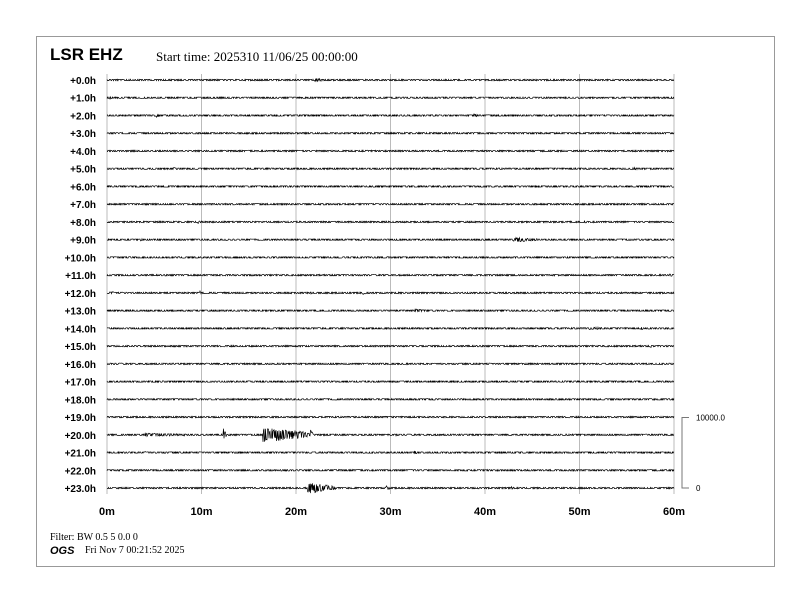  What do you see at coordinates (83, 241) in the screenshot?
I see `row-label: +9.0h` at bounding box center [83, 241].